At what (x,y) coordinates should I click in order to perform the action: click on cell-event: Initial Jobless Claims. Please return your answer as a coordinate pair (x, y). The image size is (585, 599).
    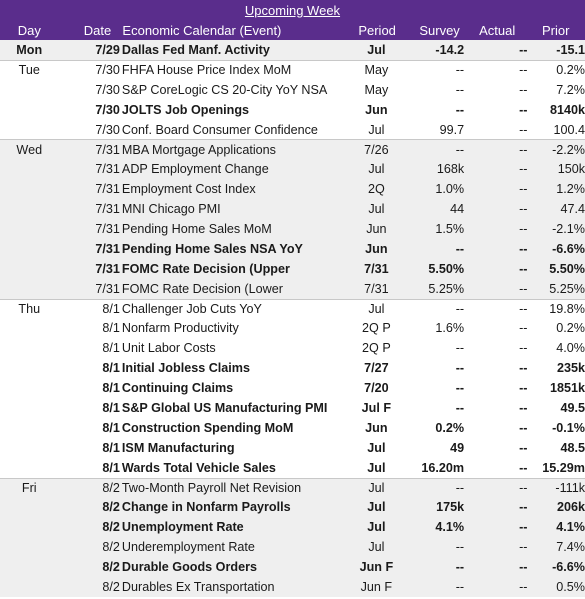
    Looking at the image, I should click on (186, 368).